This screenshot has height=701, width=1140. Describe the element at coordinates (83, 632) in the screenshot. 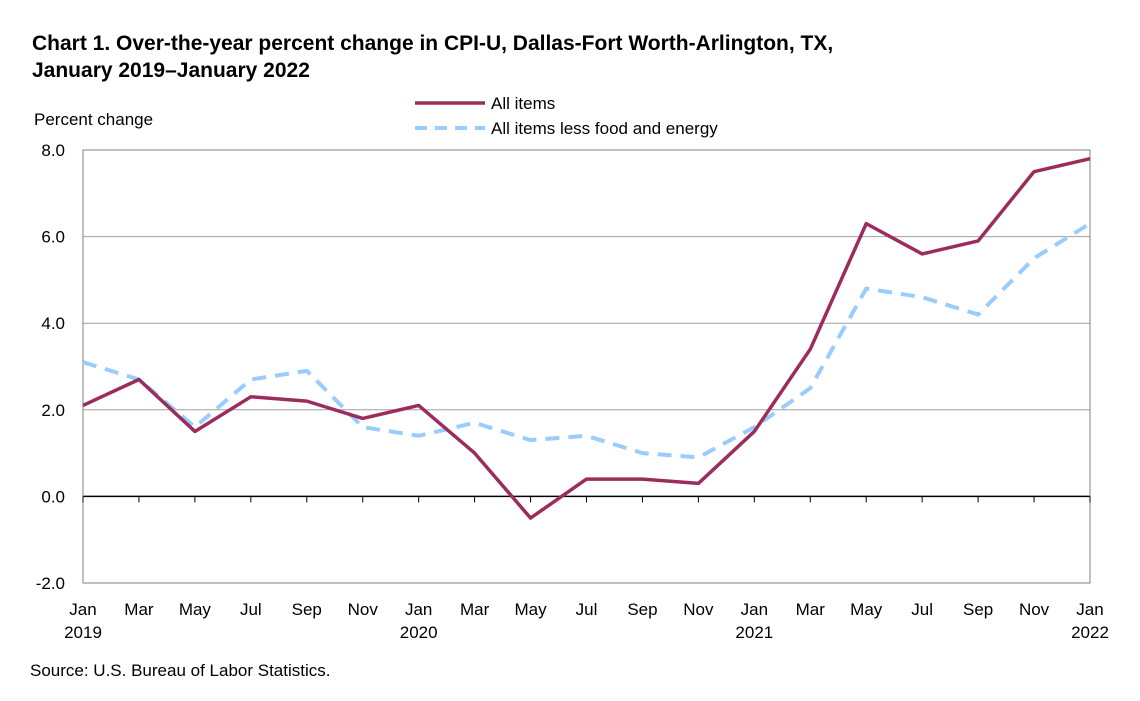

I see `x-tick-year: 2019` at that location.